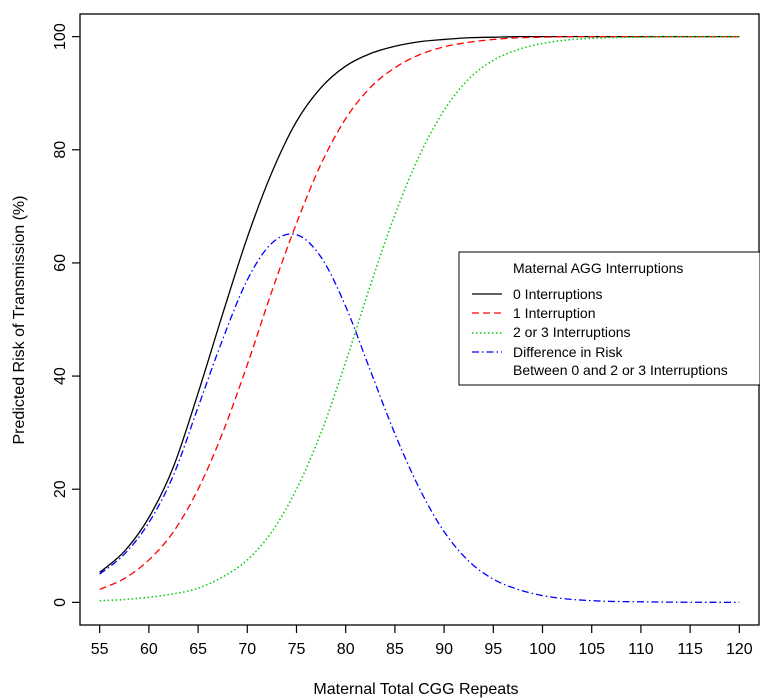 Image resolution: width=760 pixels, height=698 pixels. What do you see at coordinates (297, 649) in the screenshot?
I see `x-tick-label: 75` at bounding box center [297, 649].